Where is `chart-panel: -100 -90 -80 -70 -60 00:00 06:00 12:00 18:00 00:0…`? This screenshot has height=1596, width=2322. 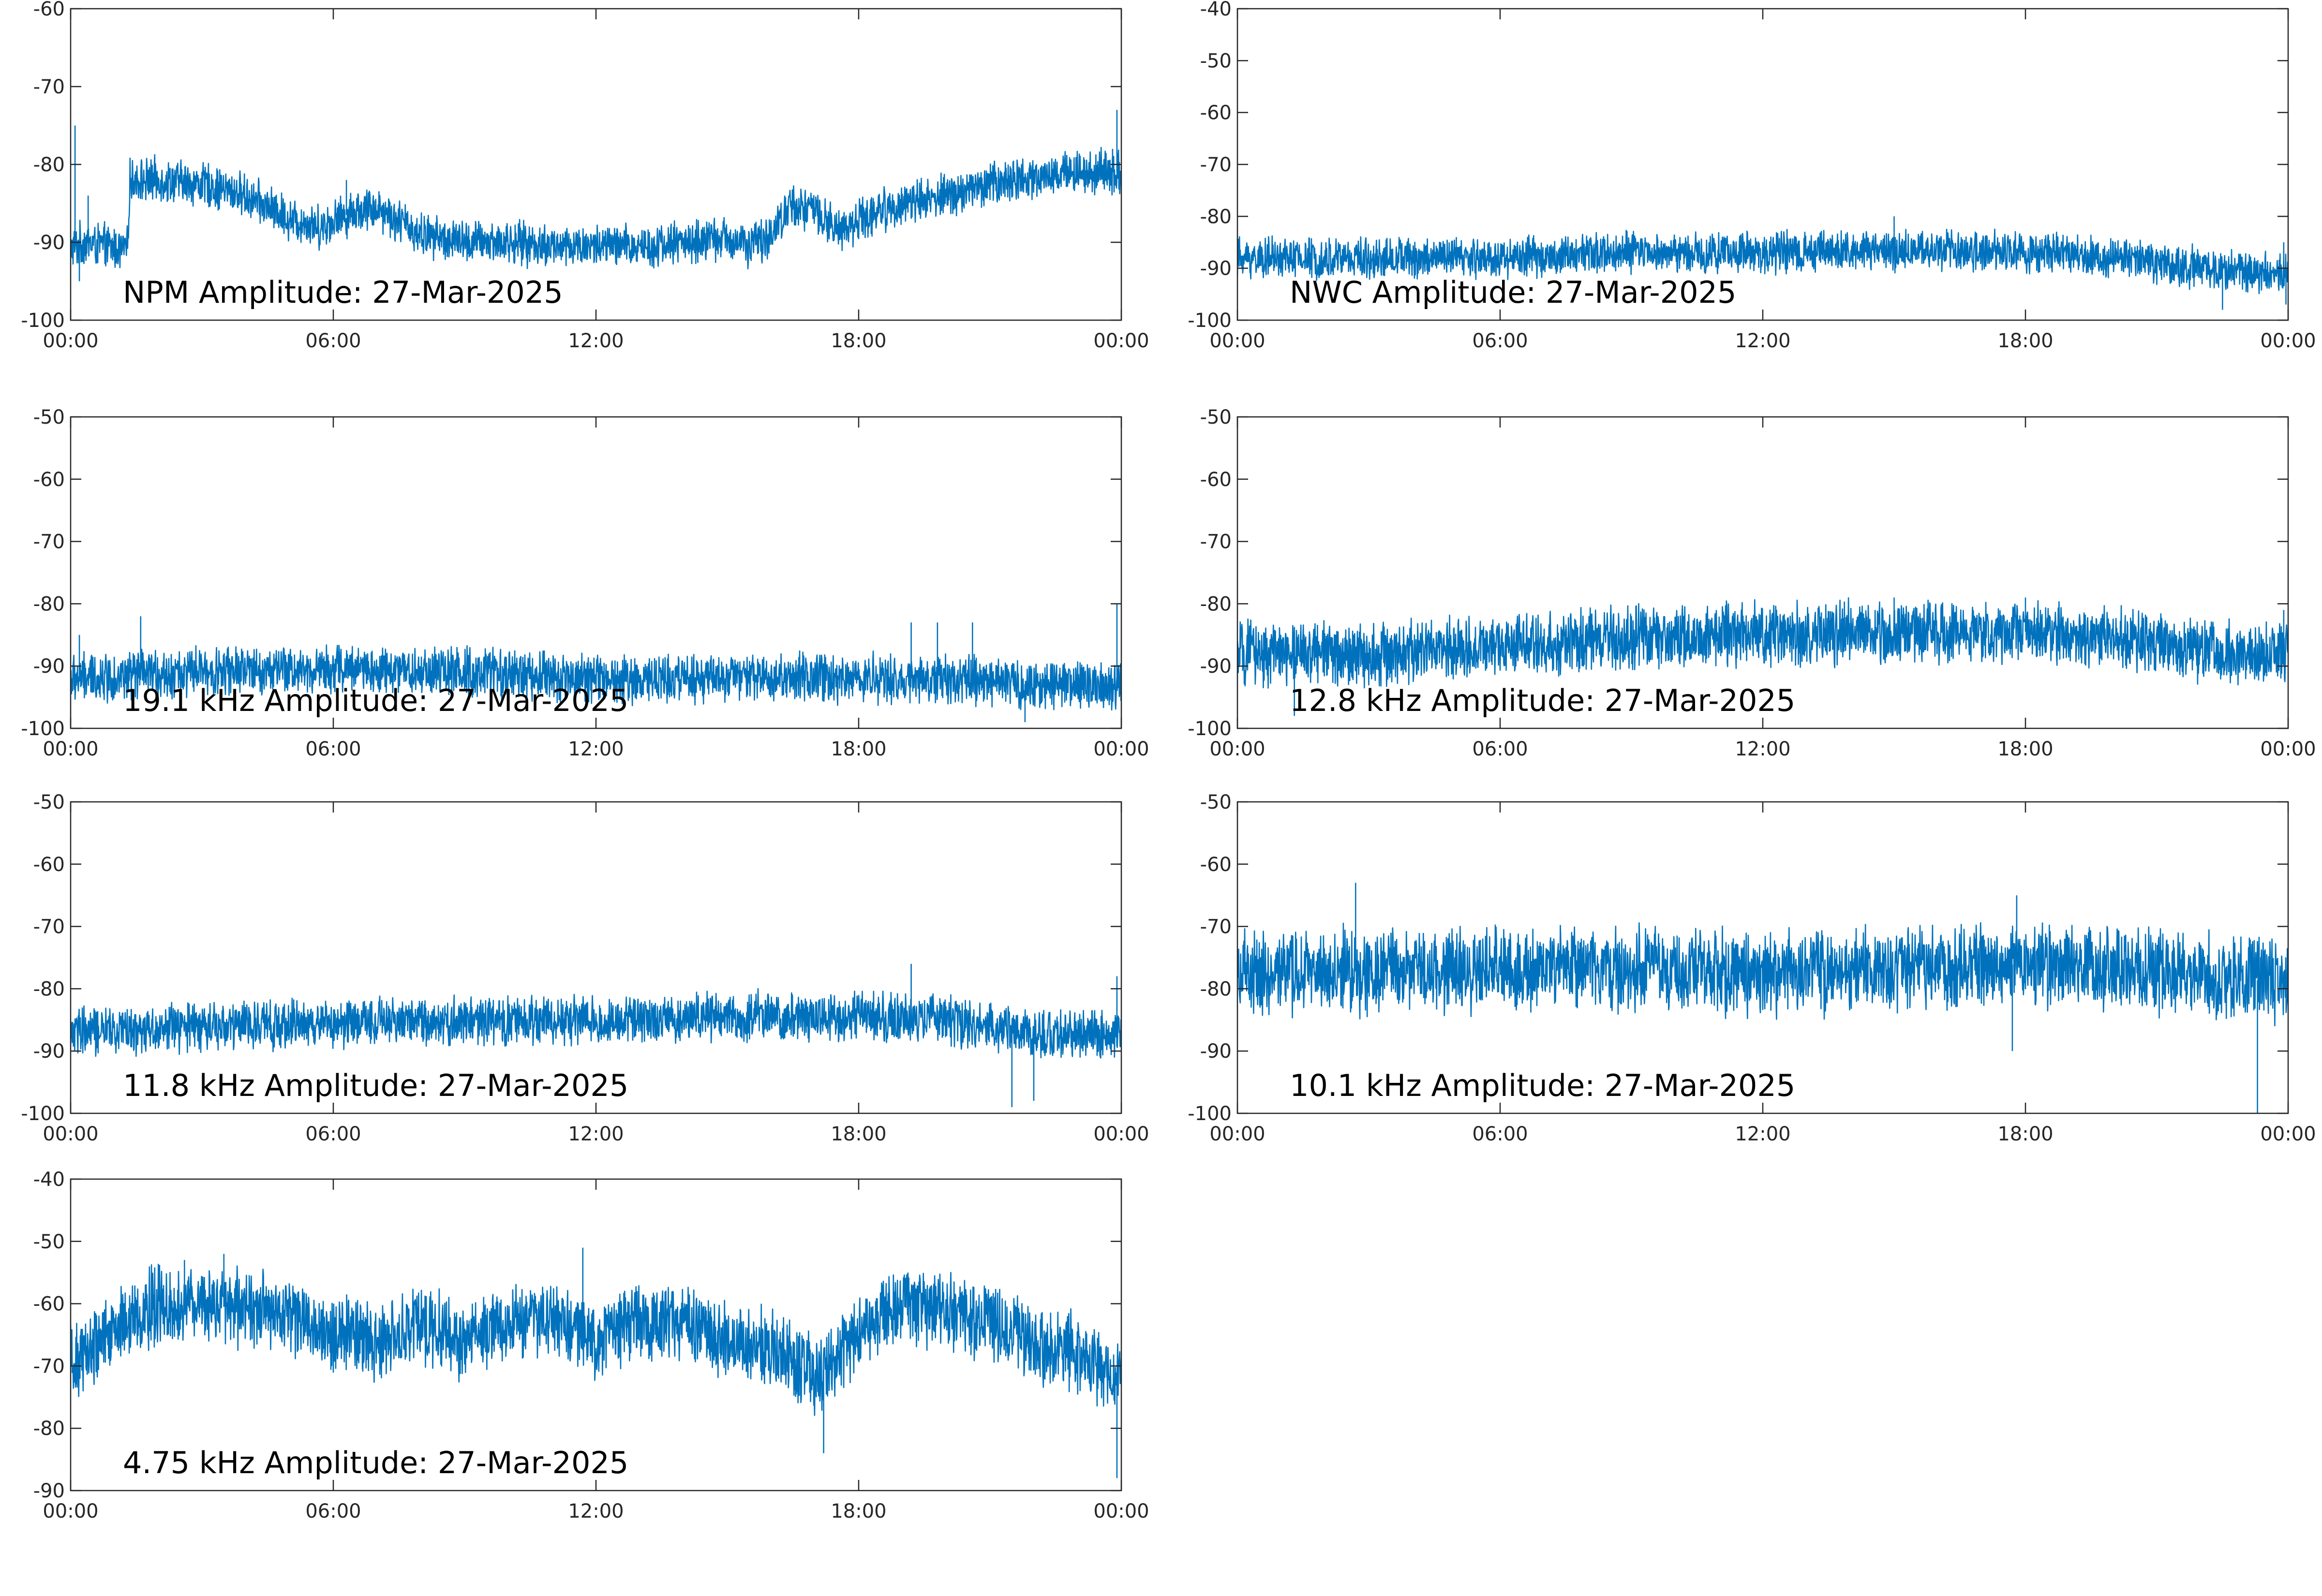 chart-panel: -100 -90 -80 -70 -60 00:00 06:00 12:00 18:00 00:0… is located at coordinates (585, 176).